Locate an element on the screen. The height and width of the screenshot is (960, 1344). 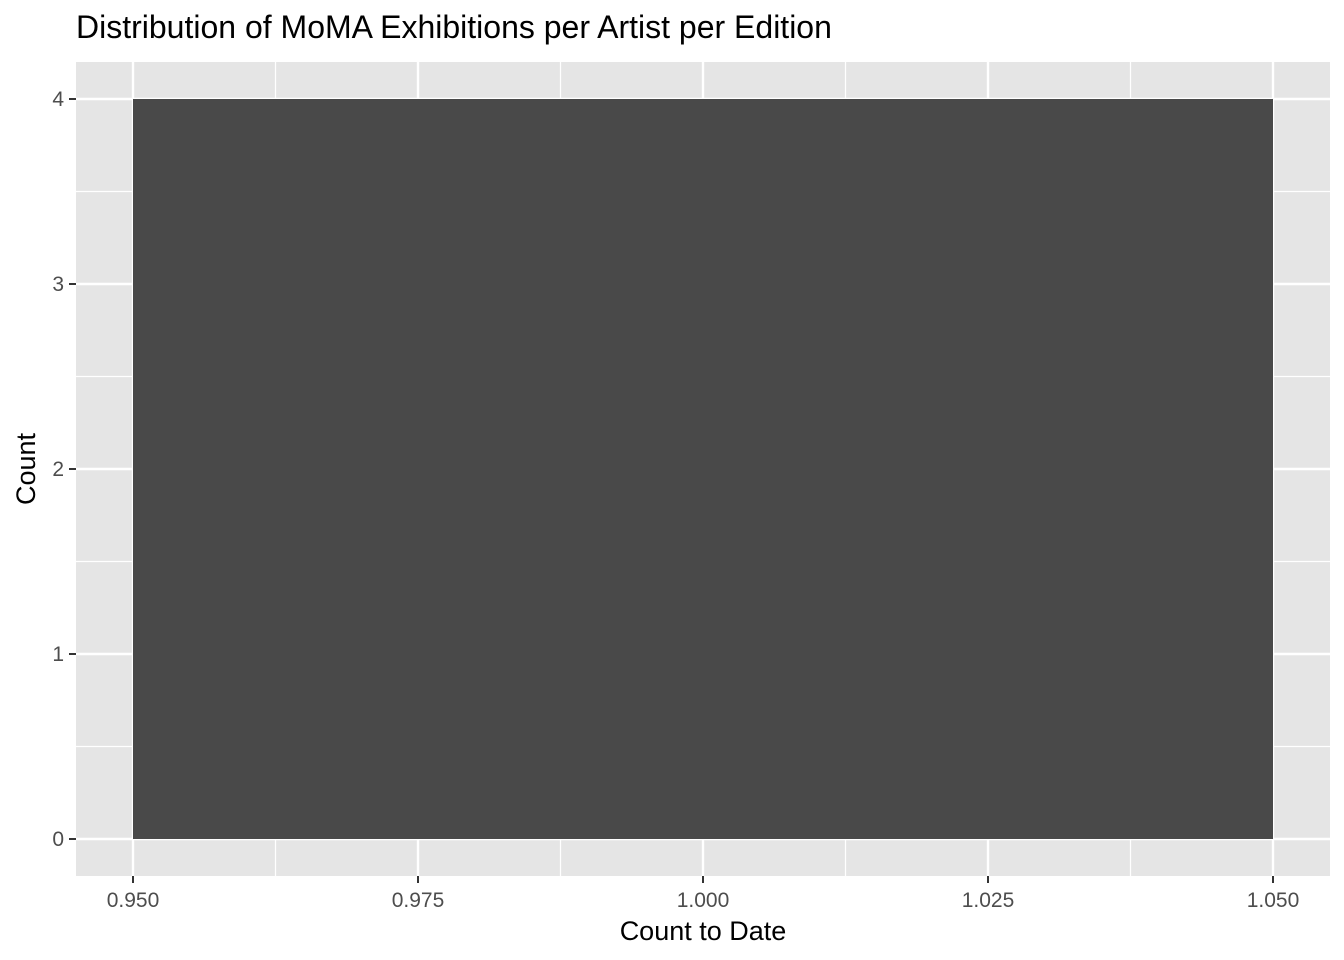
y-axis: 0 1 2 3 4 is located at coordinates (64, 469).